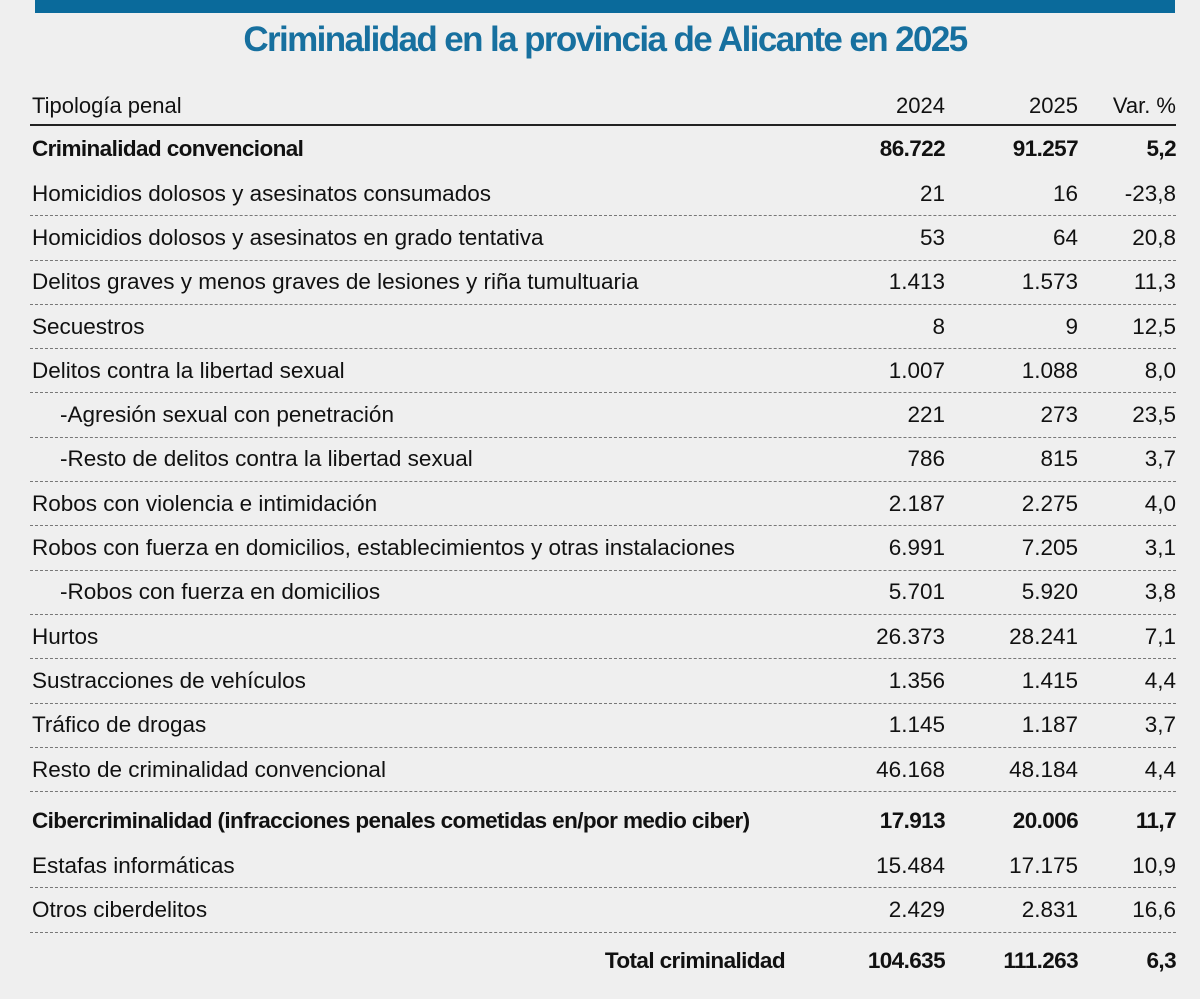  I want to click on value-2025: 28.241, so click(1043, 636).